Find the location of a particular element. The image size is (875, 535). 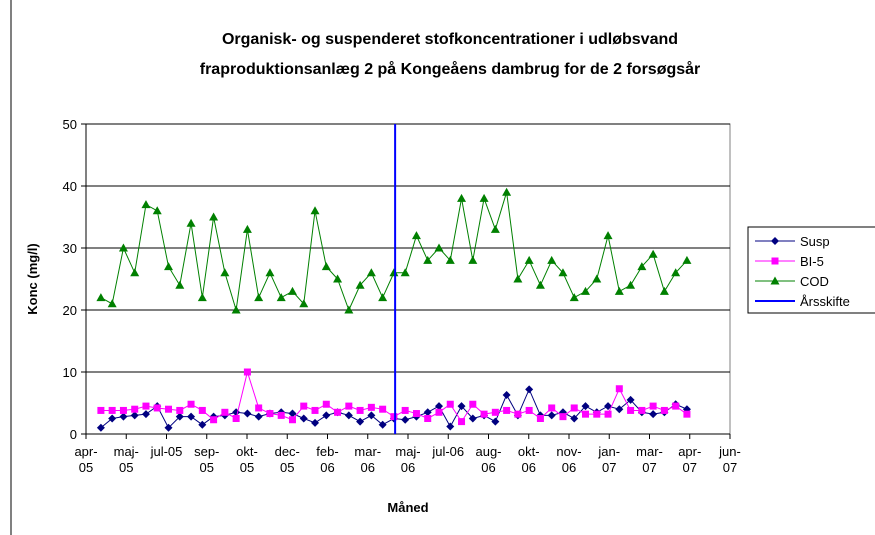

x-axis-title: Måned is located at coordinates (407, 507).